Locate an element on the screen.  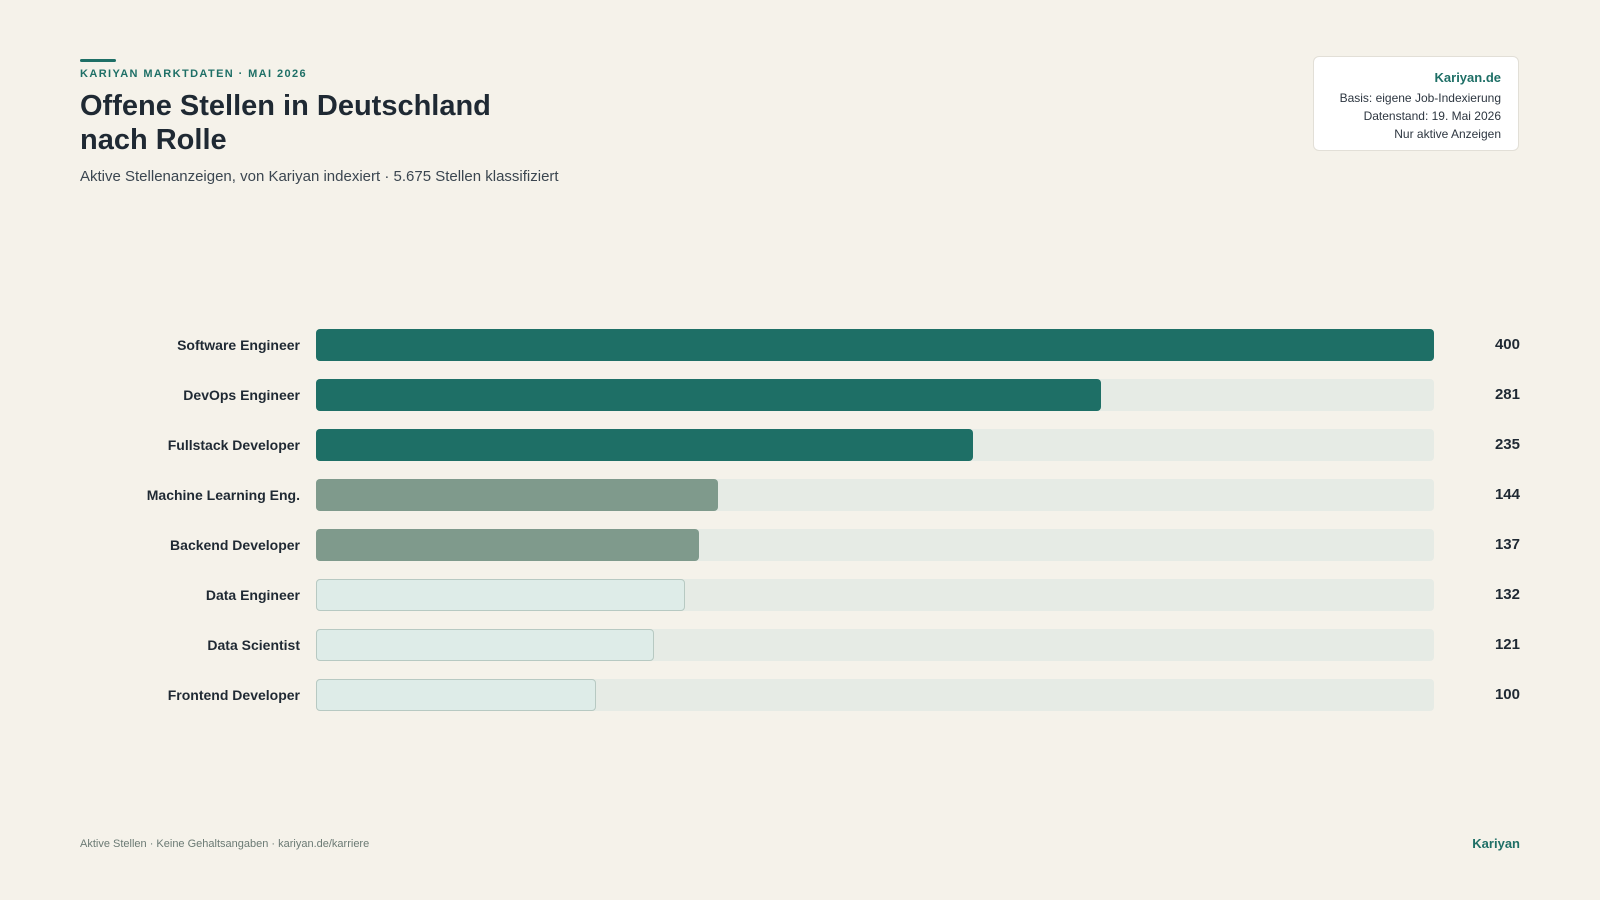
info-date: Datenstand: 19. Mai 2026 is located at coordinates (1432, 116).